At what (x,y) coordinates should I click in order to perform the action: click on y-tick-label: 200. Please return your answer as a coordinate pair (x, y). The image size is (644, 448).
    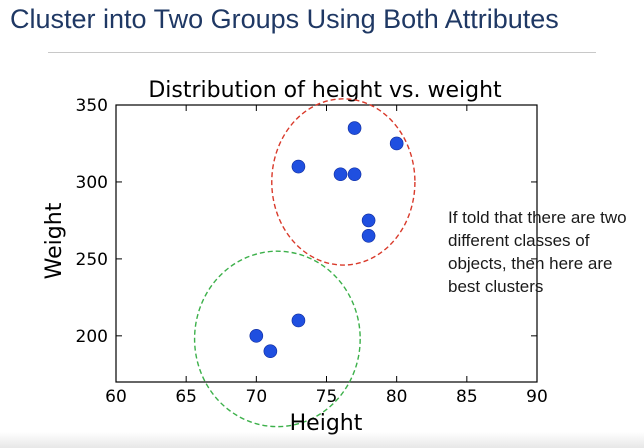
    Looking at the image, I should click on (92, 337).